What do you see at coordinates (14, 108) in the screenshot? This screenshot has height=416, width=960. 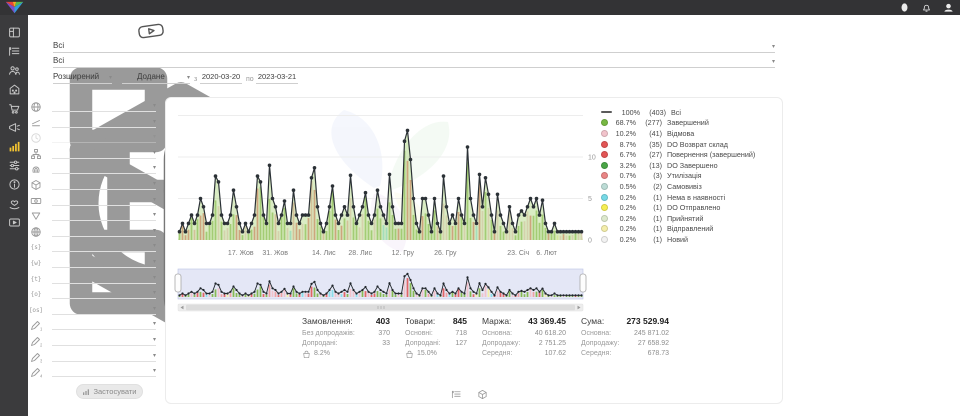 I see `sidebar-item-cart` at bounding box center [14, 108].